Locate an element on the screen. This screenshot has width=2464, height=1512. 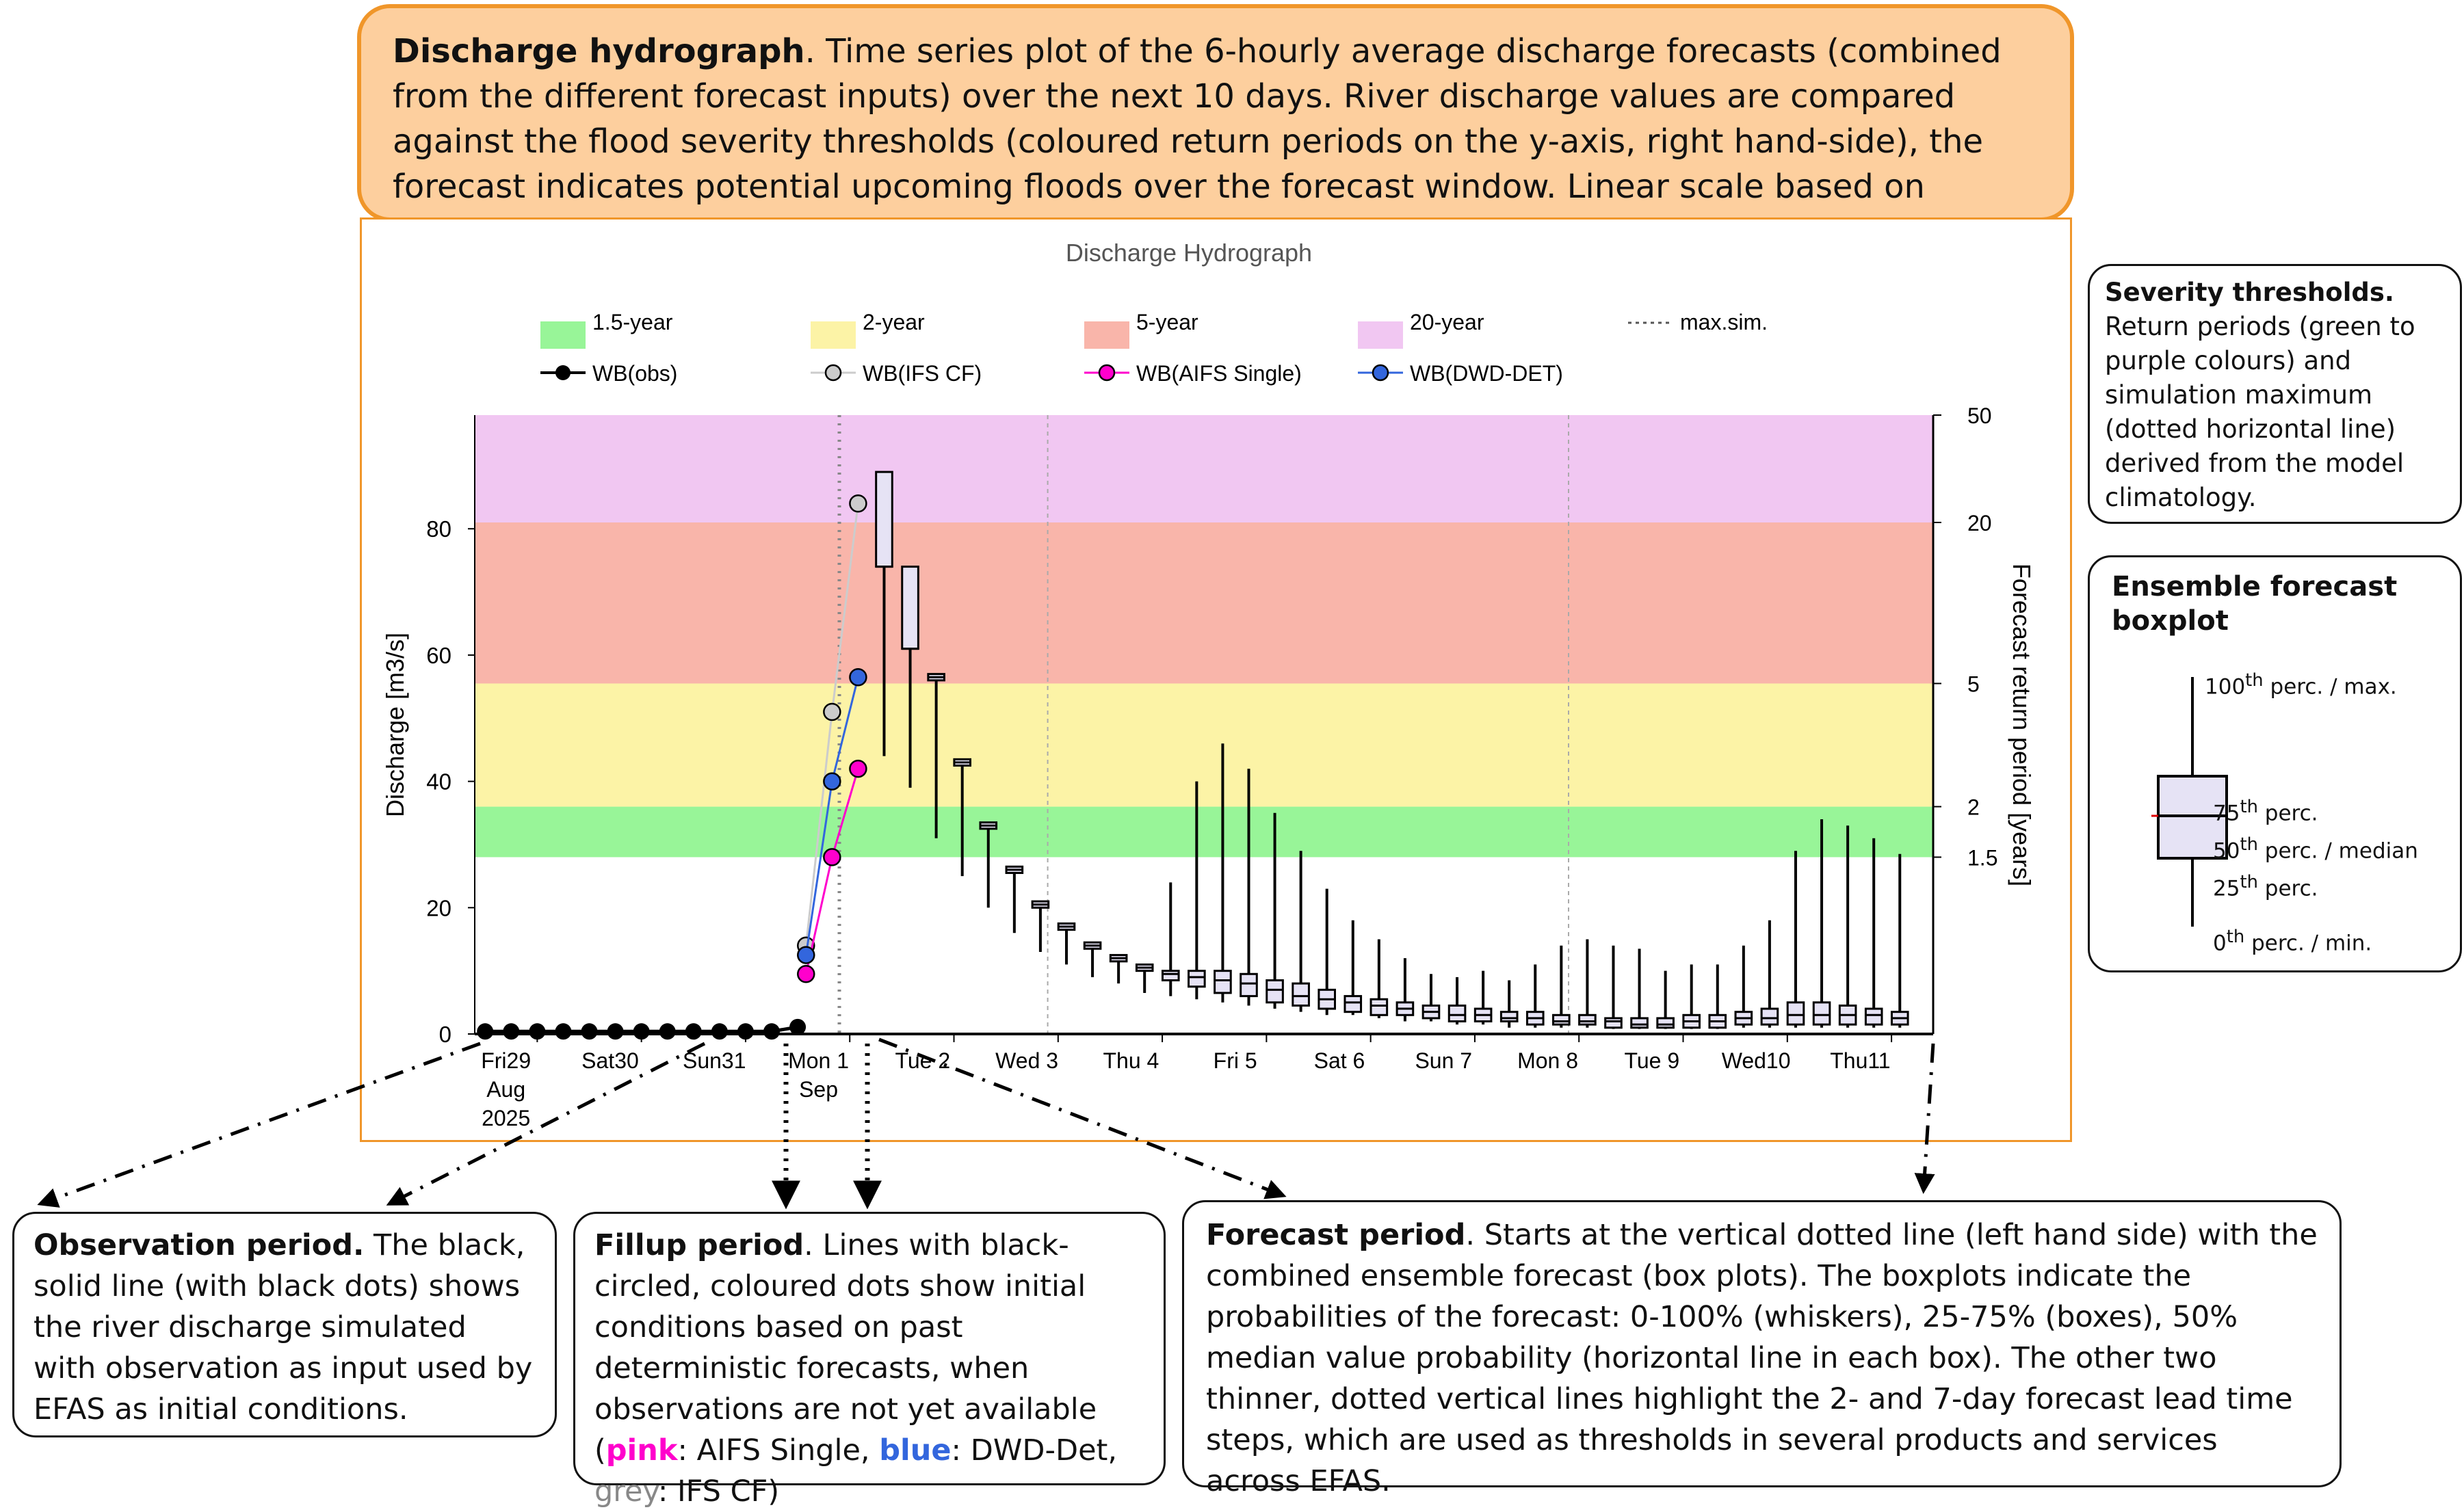
legend-label: WB(IFS CF) is located at coordinates (922, 373).